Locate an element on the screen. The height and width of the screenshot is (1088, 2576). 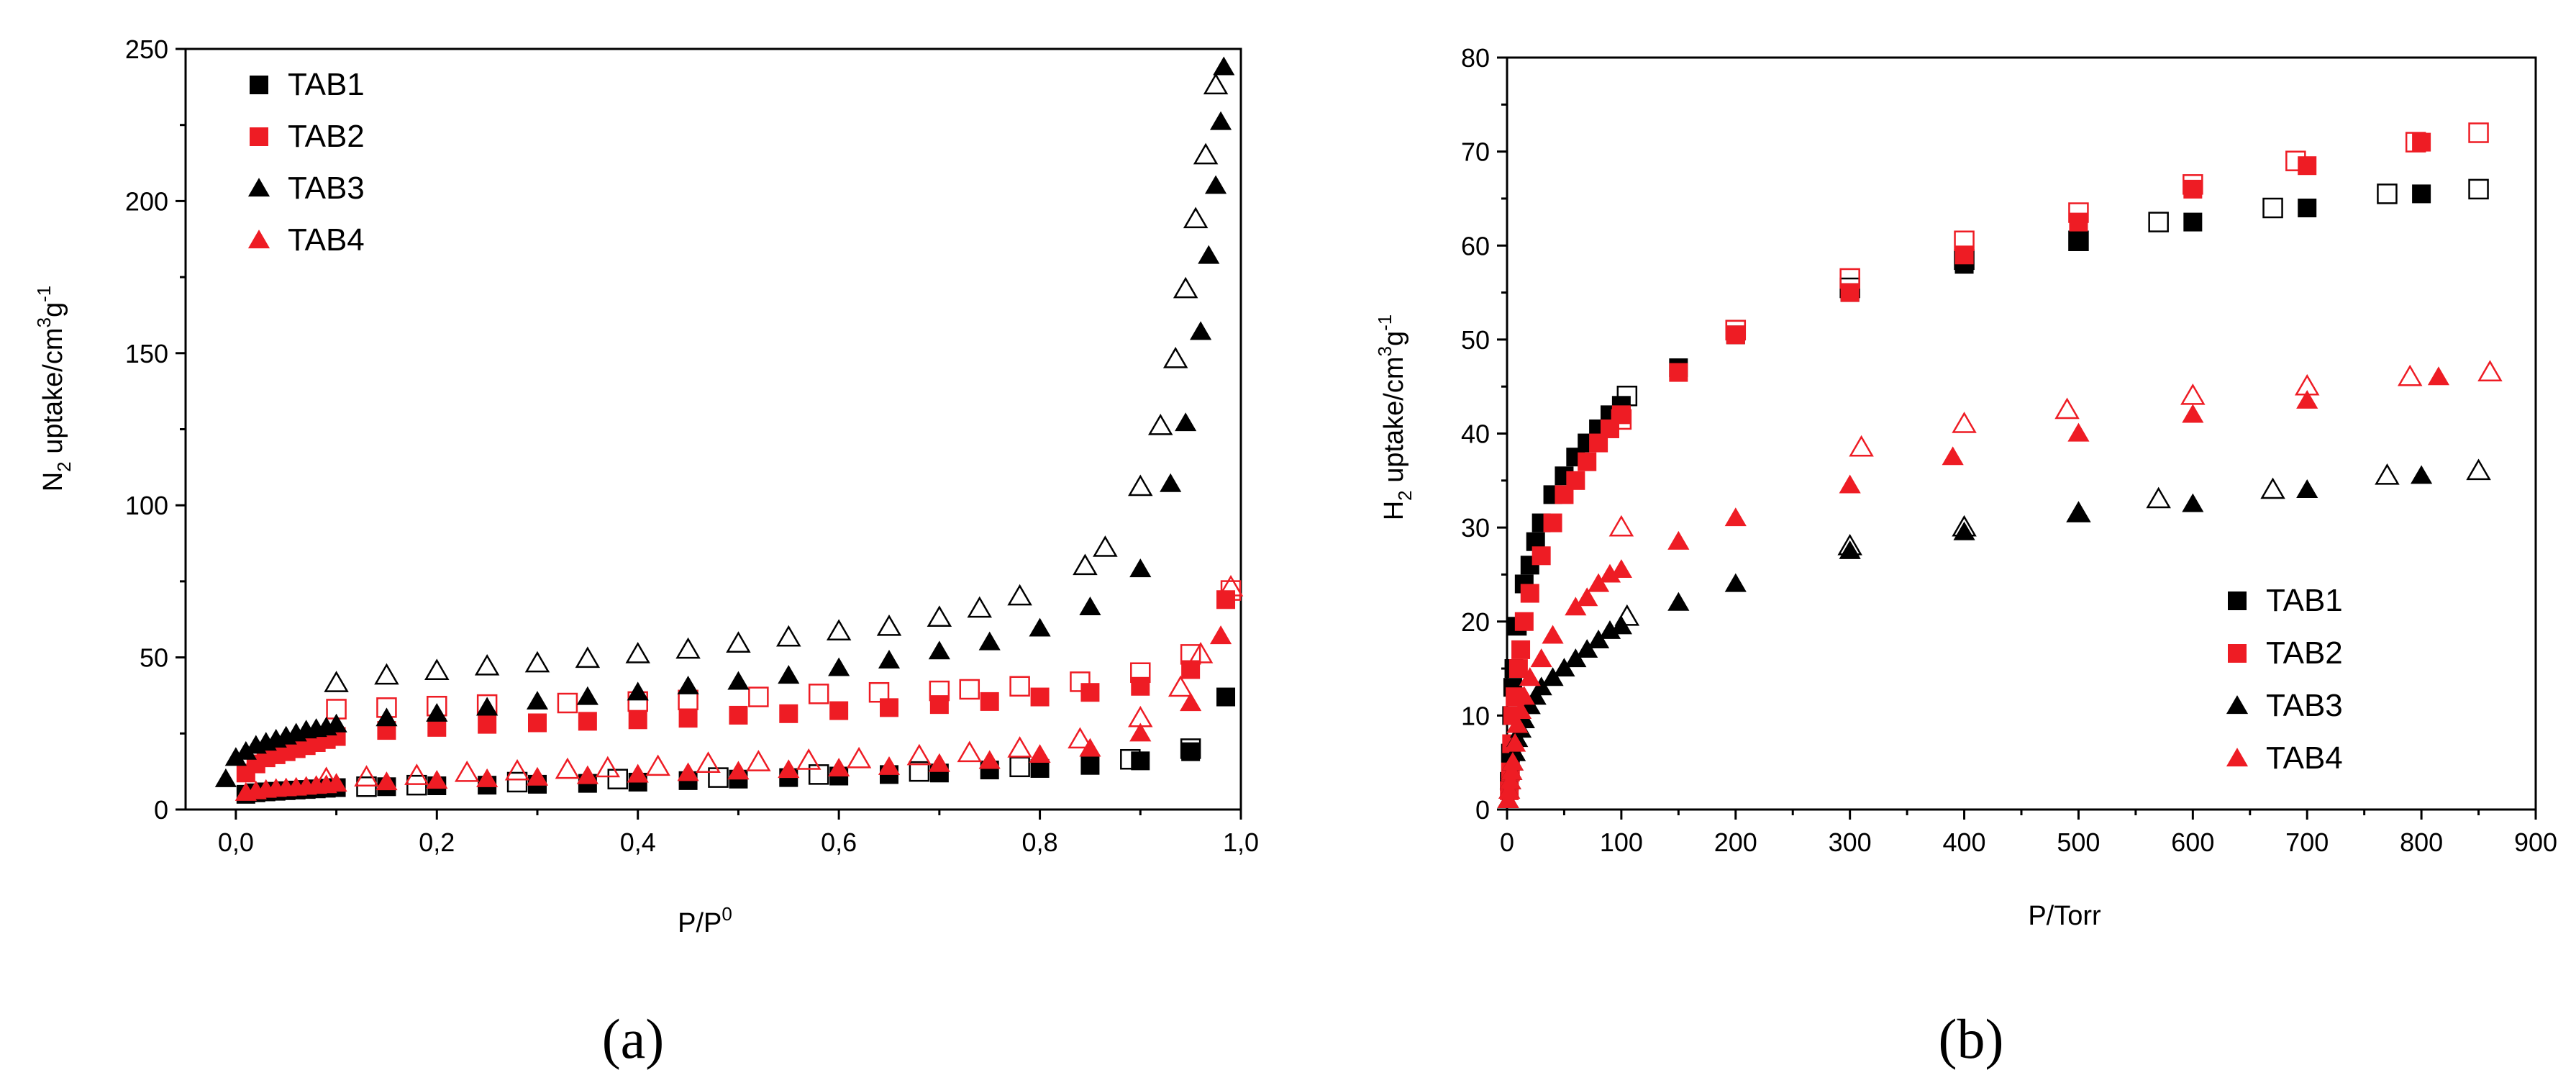
legend-marker-tab1 is located at coordinates (259, 85).